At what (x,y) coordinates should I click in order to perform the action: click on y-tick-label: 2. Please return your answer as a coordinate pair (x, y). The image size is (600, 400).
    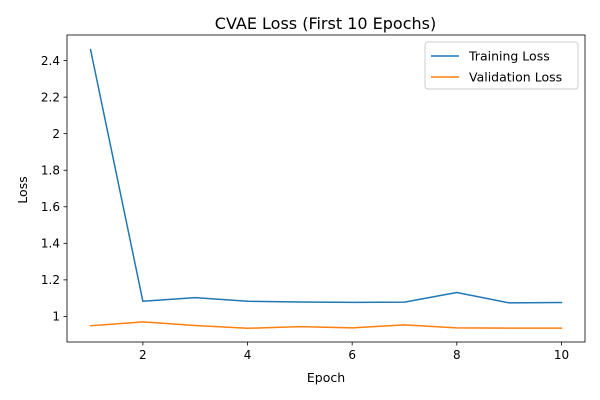
    Looking at the image, I should click on (56, 134).